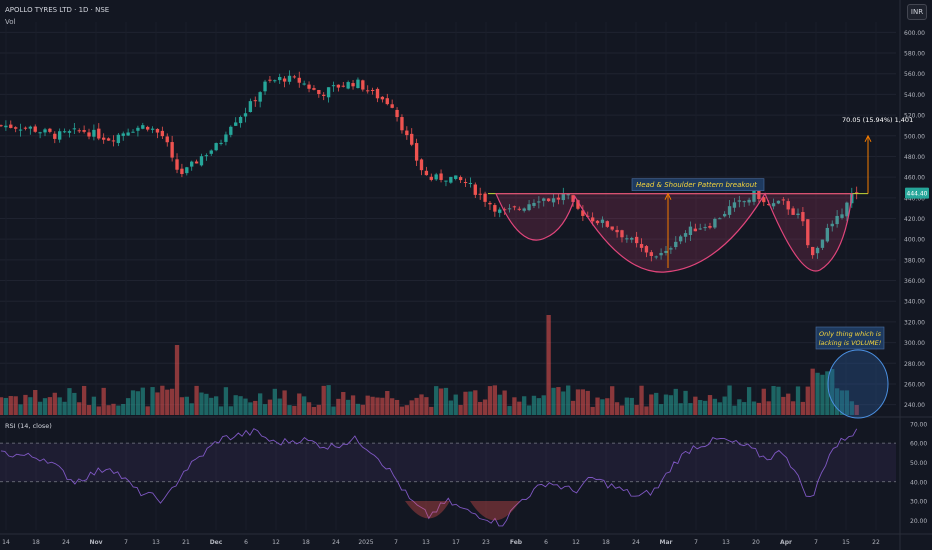  What do you see at coordinates (396, 542) in the screenshot?
I see `time-tick-label: 7` at bounding box center [396, 542].